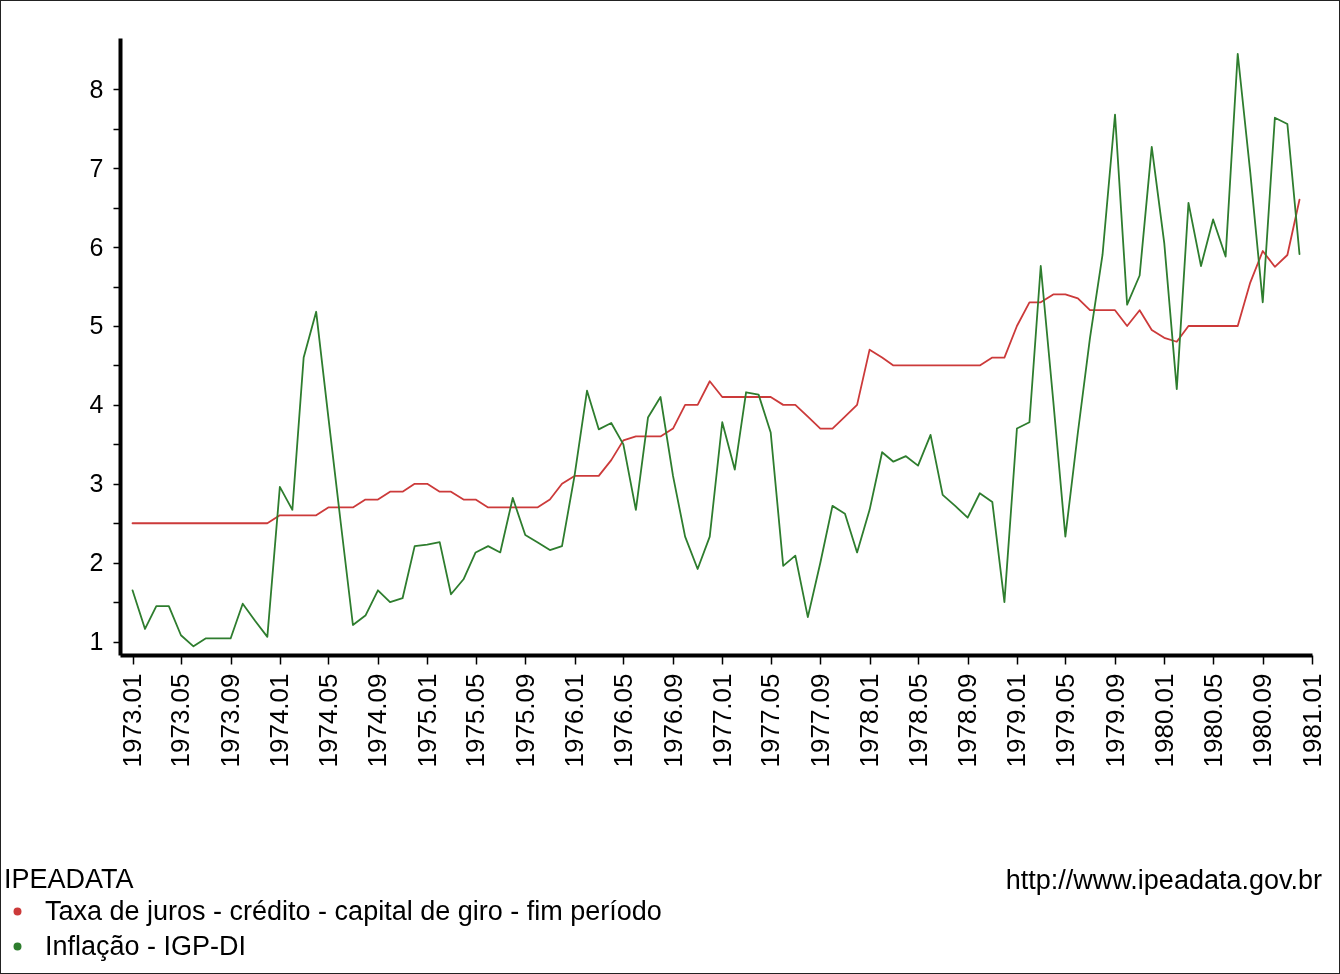 The image size is (1340, 974). What do you see at coordinates (770, 720) in the screenshot?
I see `x-tick-label: 1977.05` at bounding box center [770, 720].